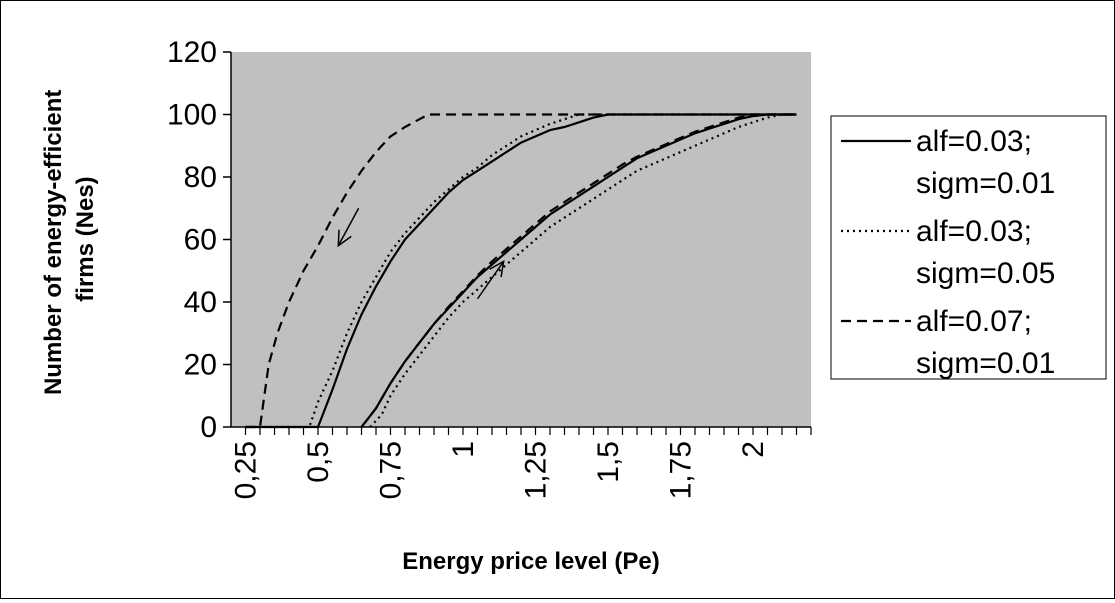  Describe the element at coordinates (246, 470) in the screenshot. I see `x-tick-label: 0,25` at that location.